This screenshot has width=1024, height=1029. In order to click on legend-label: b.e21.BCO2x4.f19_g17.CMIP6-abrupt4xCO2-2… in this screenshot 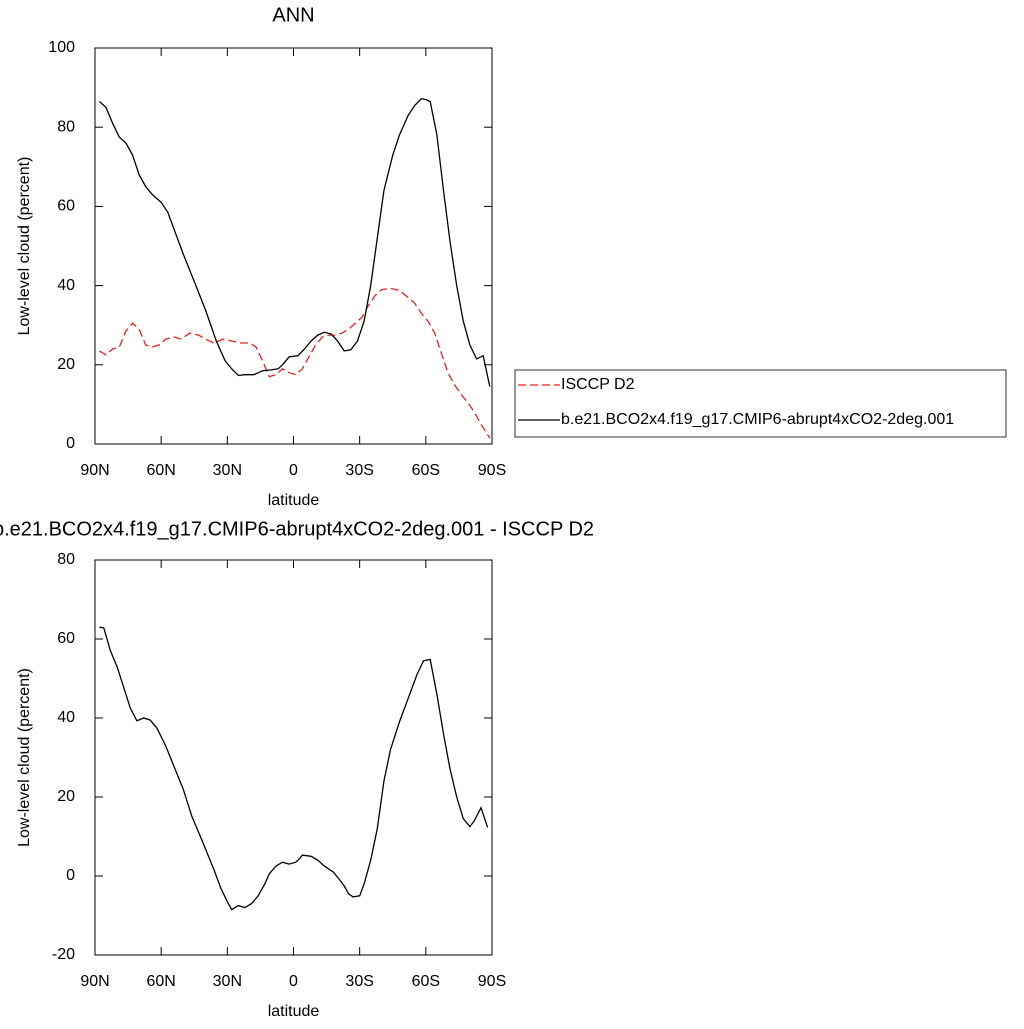, I will do `click(757, 419)`.